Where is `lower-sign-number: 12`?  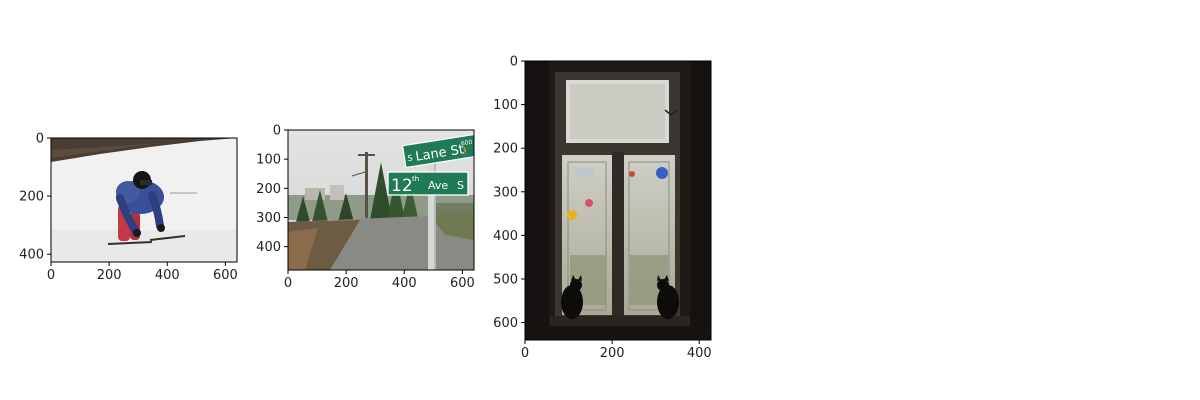 lower-sign-number: 12 is located at coordinates (402, 186).